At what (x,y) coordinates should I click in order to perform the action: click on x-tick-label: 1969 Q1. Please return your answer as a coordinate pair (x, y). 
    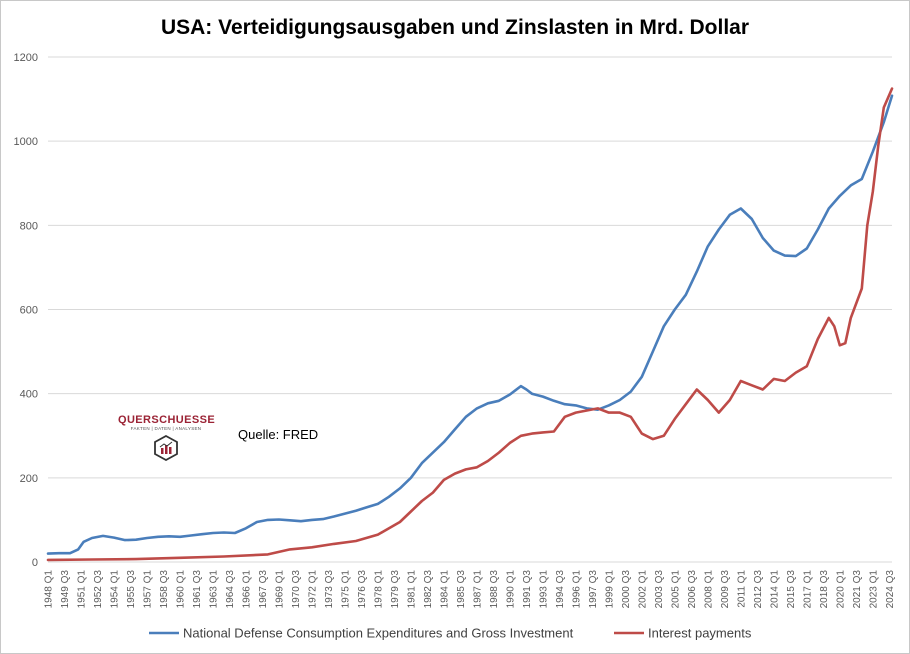
    Looking at the image, I should click on (279, 589).